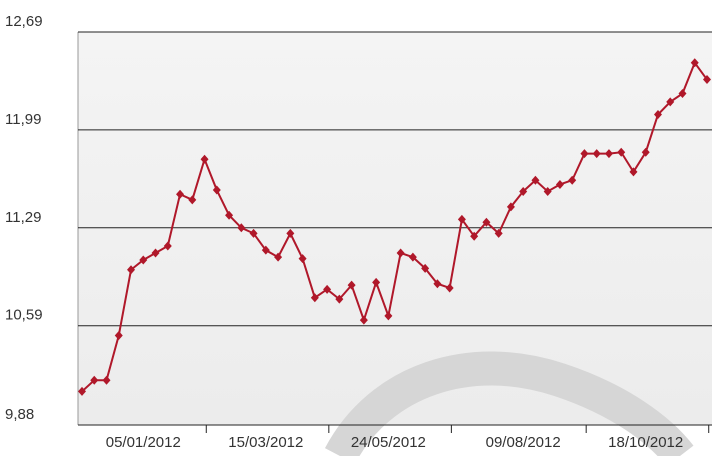  I want to click on x-tick-label: 15/03/2012, so click(265, 442).